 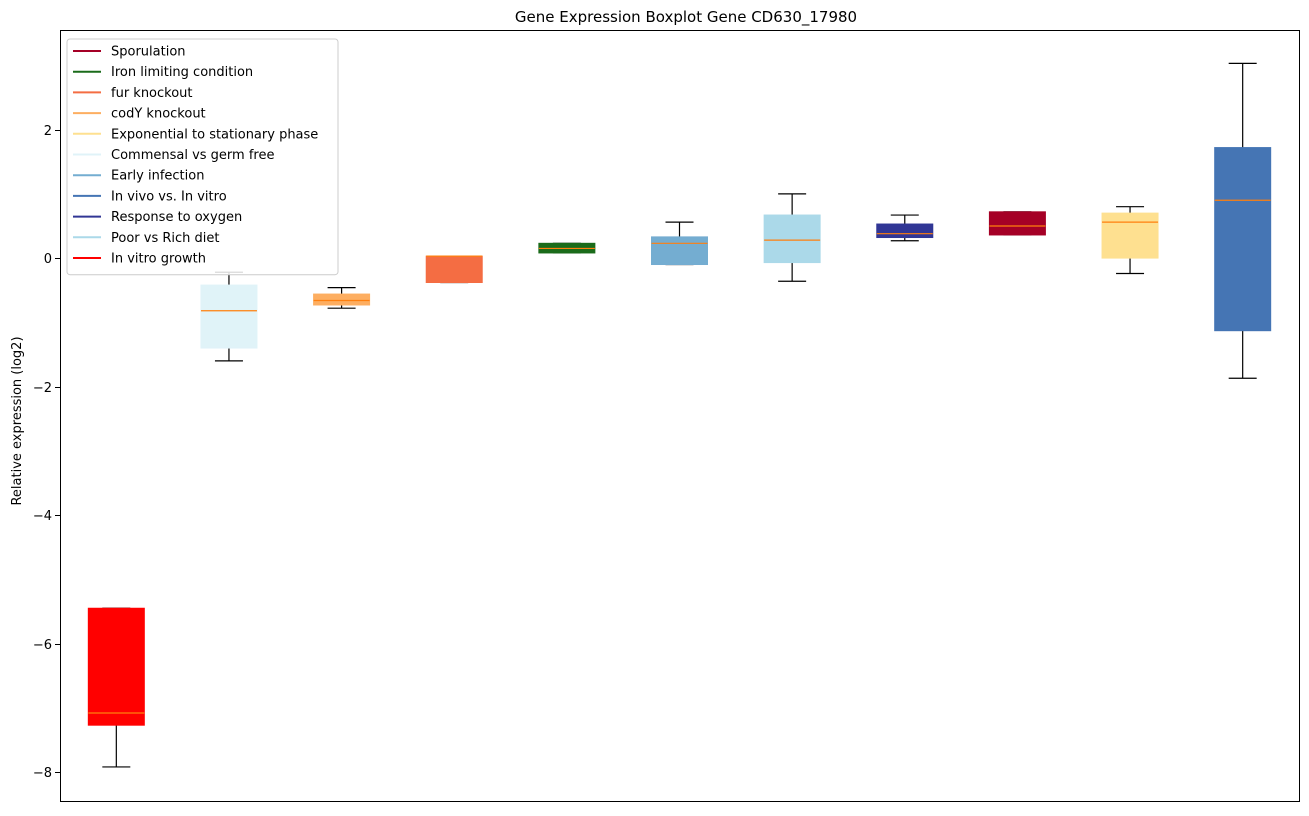 What do you see at coordinates (42, 645) in the screenshot?
I see `y-tick-label: −6` at bounding box center [42, 645].